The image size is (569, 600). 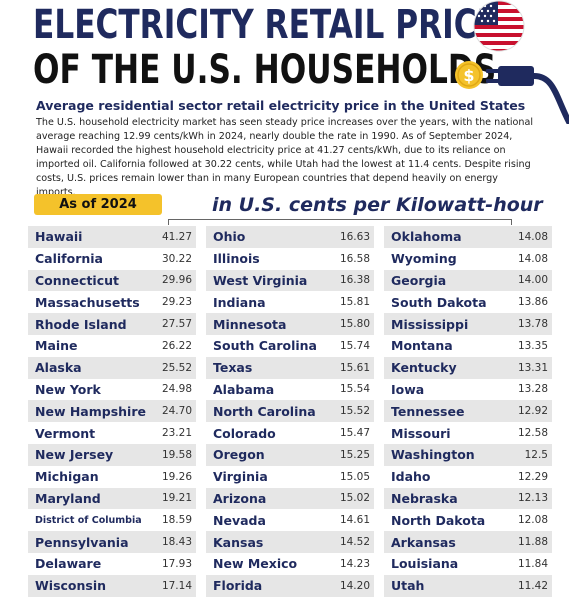 I want to click on state-row: North Carolina 15.52, so click(x=290, y=411).